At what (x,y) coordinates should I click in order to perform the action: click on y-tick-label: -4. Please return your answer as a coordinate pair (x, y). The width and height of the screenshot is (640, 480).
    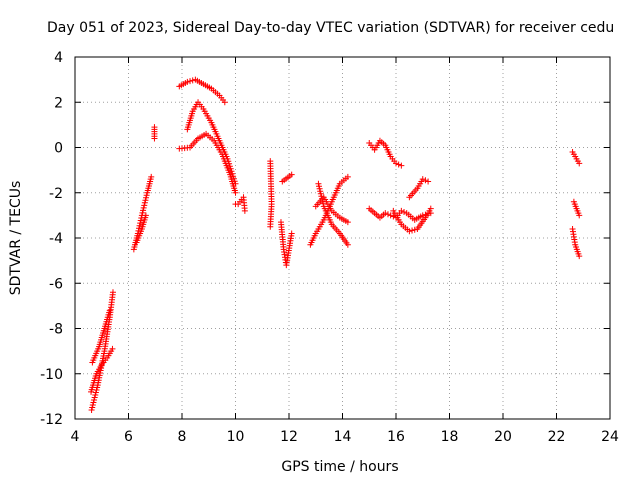
    Looking at the image, I should click on (56, 239).